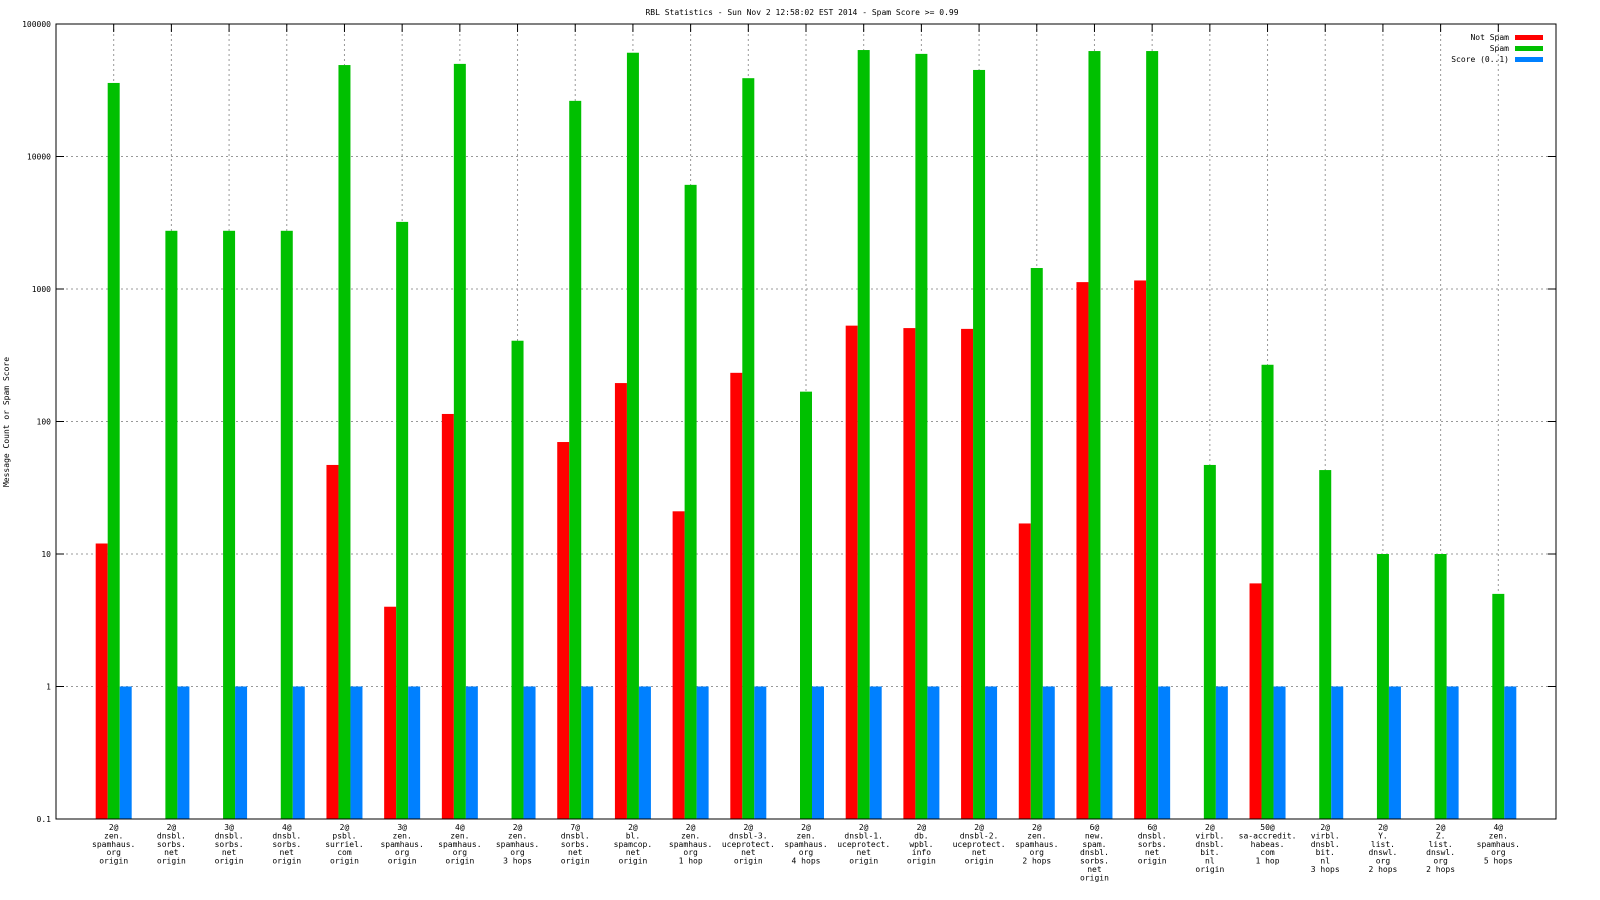  What do you see at coordinates (921, 852) in the screenshot?
I see `x-tick-label-line: info` at bounding box center [921, 852].